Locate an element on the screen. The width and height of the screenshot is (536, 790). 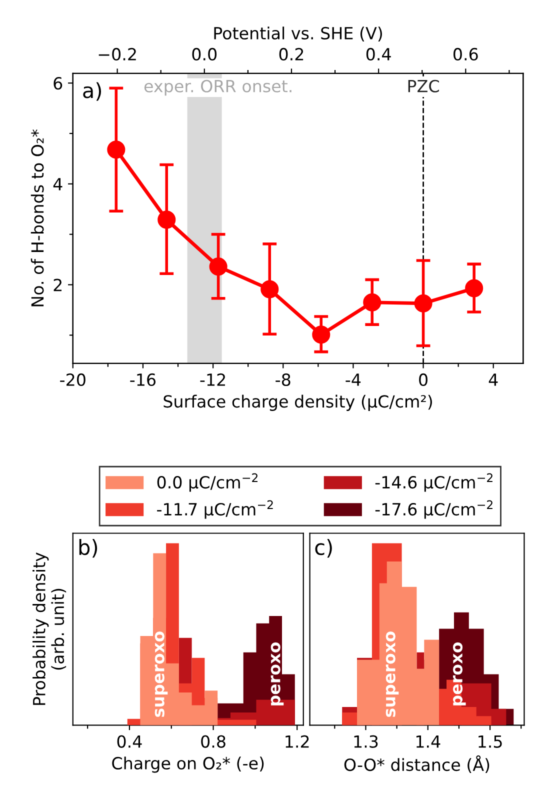
annotation: a) is located at coordinates (92, 91).